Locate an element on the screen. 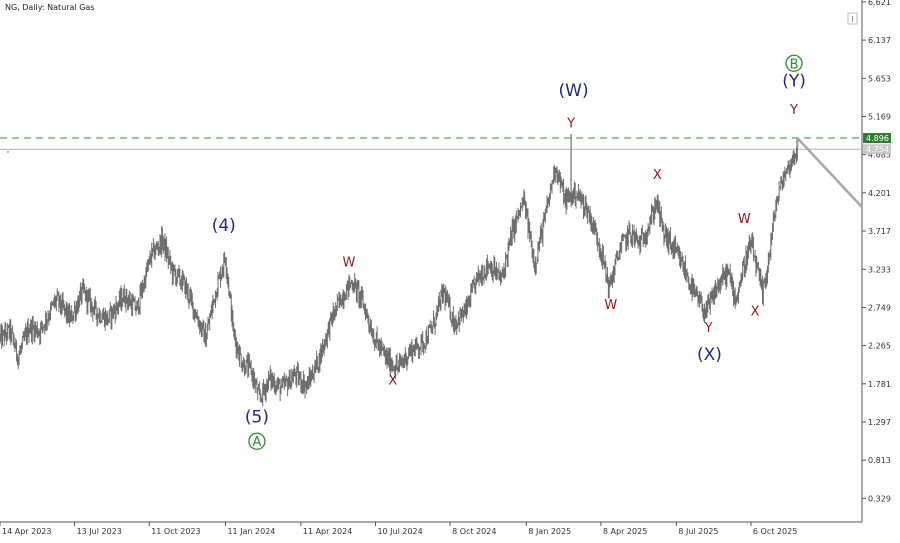  x-tick-label: 11 Oct 2023 is located at coordinates (175, 531).